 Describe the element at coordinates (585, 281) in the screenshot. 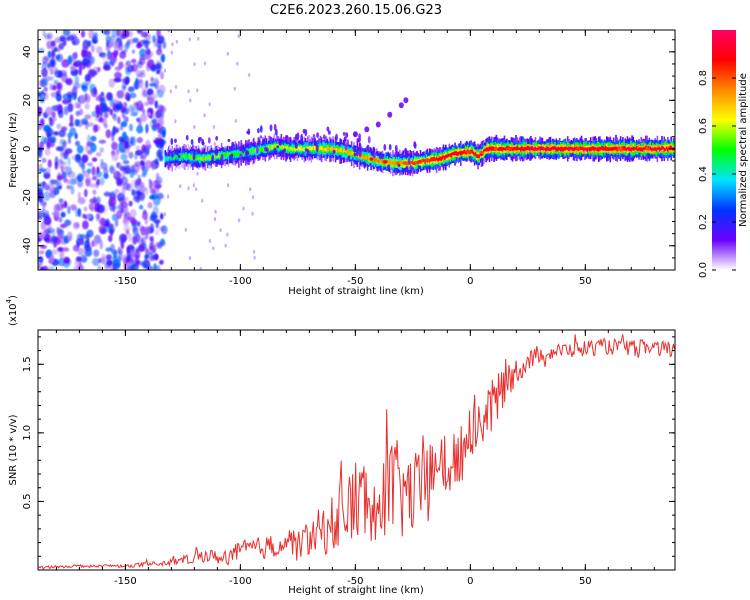

I see `spectrogram-x-tick-label: 50` at that location.